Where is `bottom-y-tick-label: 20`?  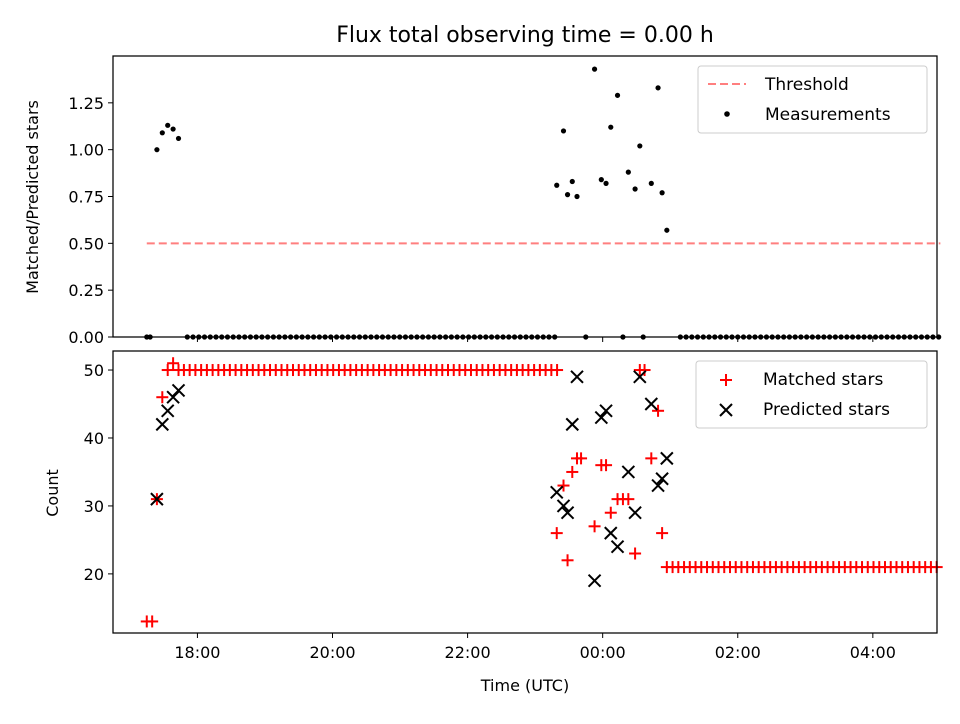
bottom-y-tick-label: 20 is located at coordinates (94, 574).